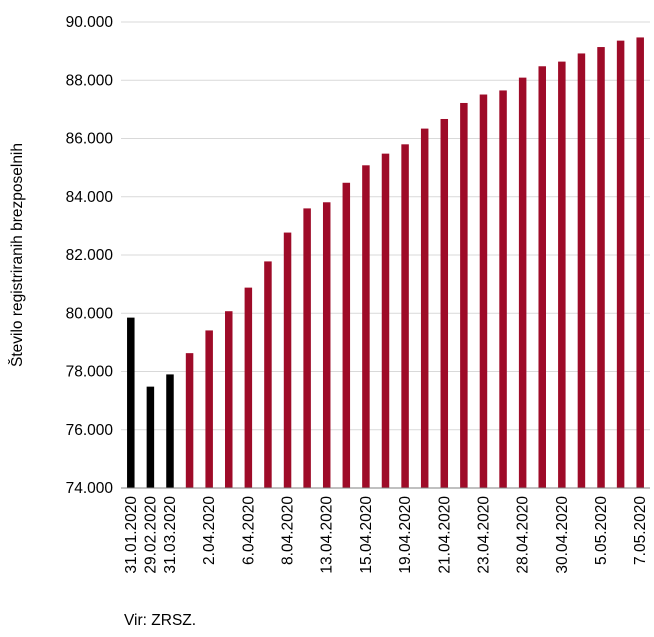  I want to click on y-tick-label: 82.000, so click(90, 255).